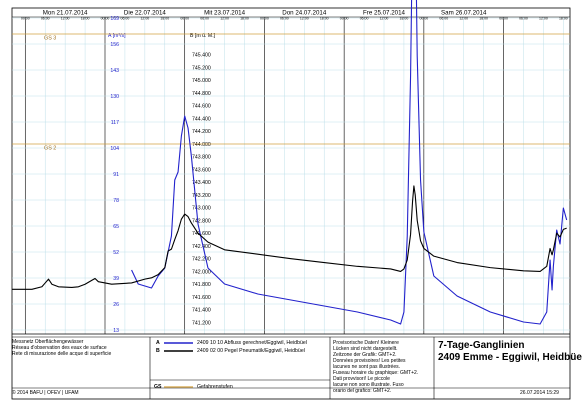 The width and height of the screenshot is (582, 407). Describe the element at coordinates (361, 379) in the screenshot. I see `note-line: Dati provvisori! Le piccole` at that location.